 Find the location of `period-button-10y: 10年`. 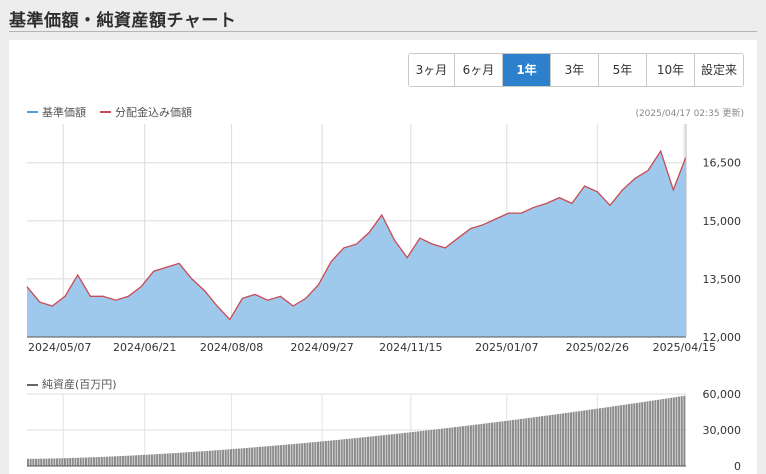

period-button-10y: 10年 is located at coordinates (670, 70).